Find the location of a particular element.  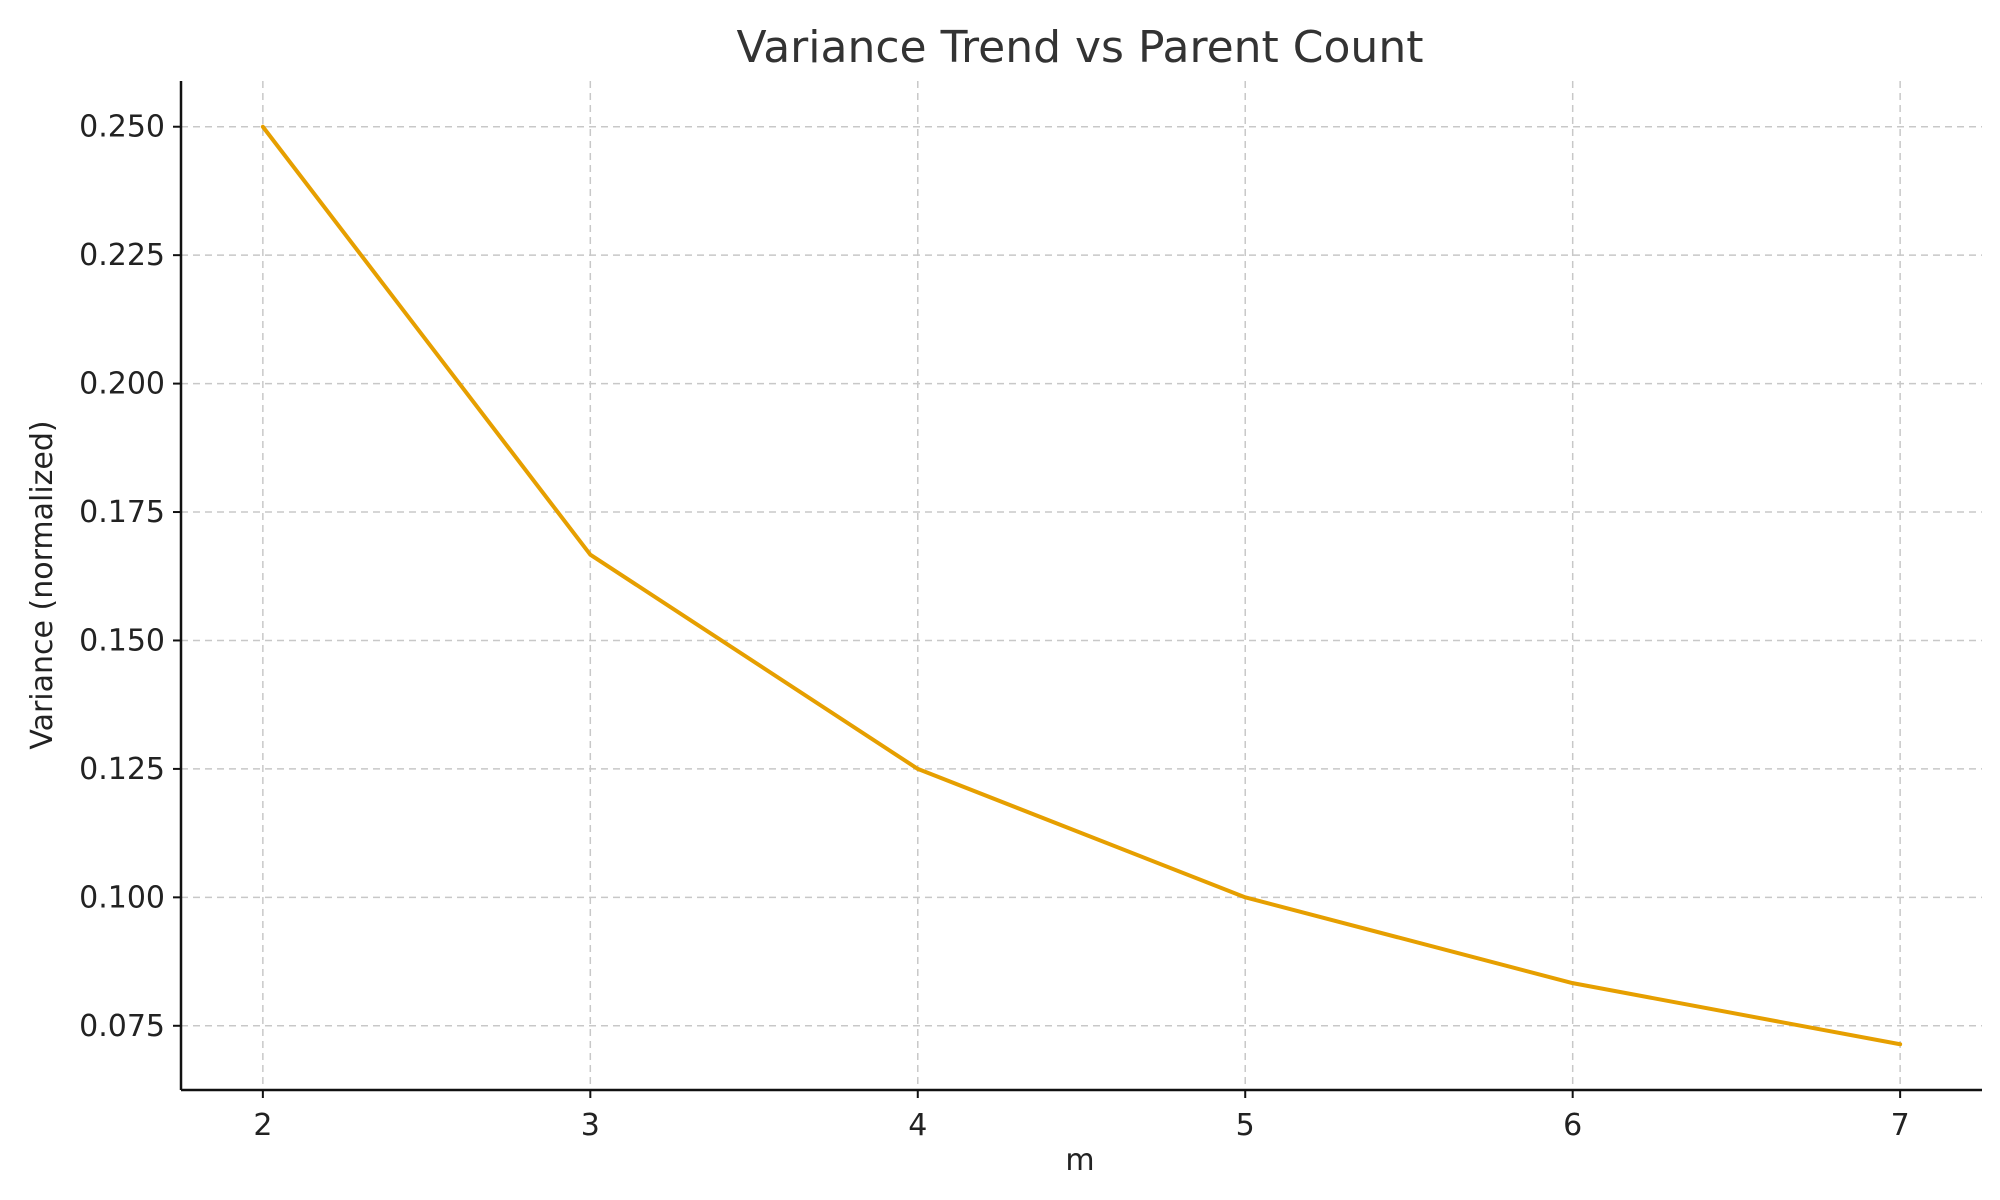

x-tick-label-4: 6 is located at coordinates (1572, 1125).